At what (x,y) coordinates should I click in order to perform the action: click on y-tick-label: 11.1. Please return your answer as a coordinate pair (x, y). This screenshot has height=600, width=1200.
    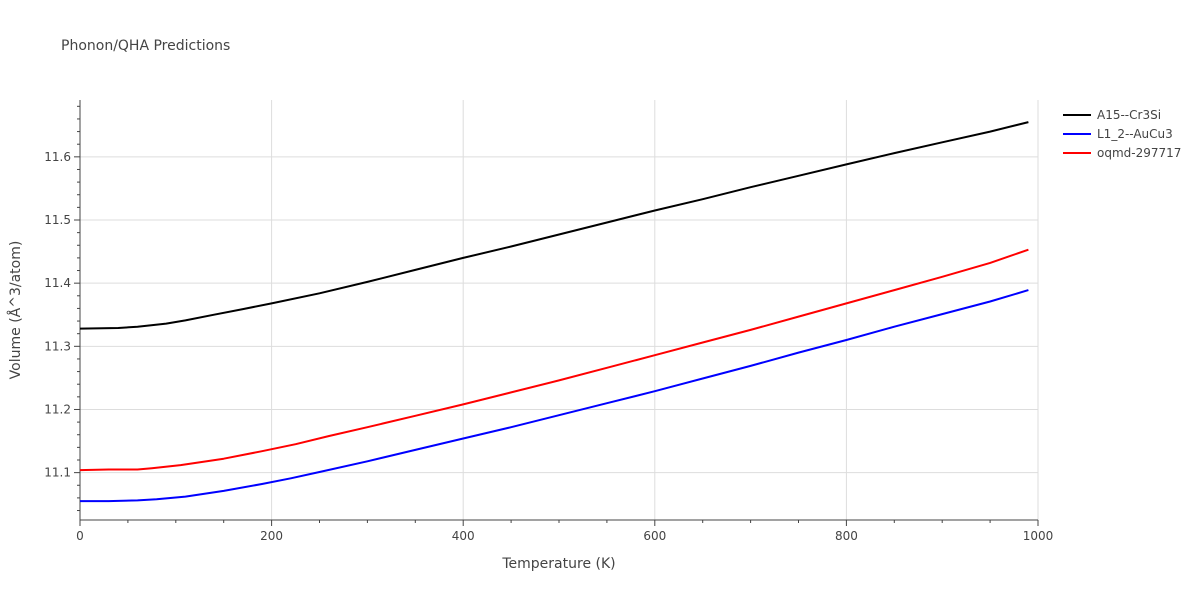
    Looking at the image, I should click on (57, 473).